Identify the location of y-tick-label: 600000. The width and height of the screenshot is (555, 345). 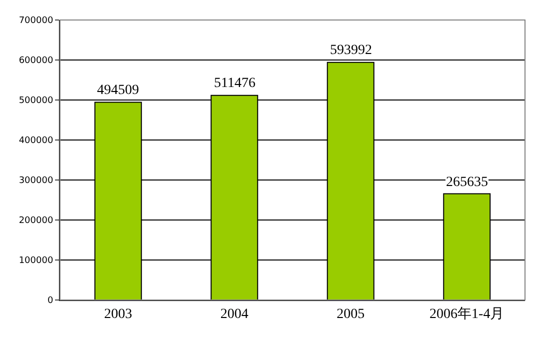
(36, 61).